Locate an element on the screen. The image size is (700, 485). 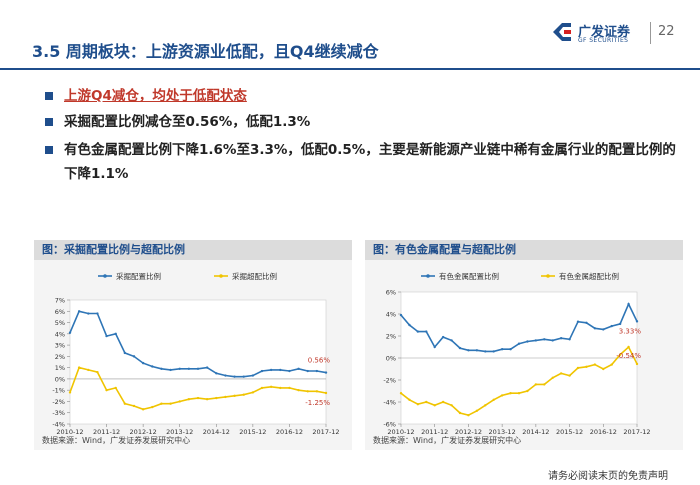
bullet-square-icon is located at coordinates (49, 150).